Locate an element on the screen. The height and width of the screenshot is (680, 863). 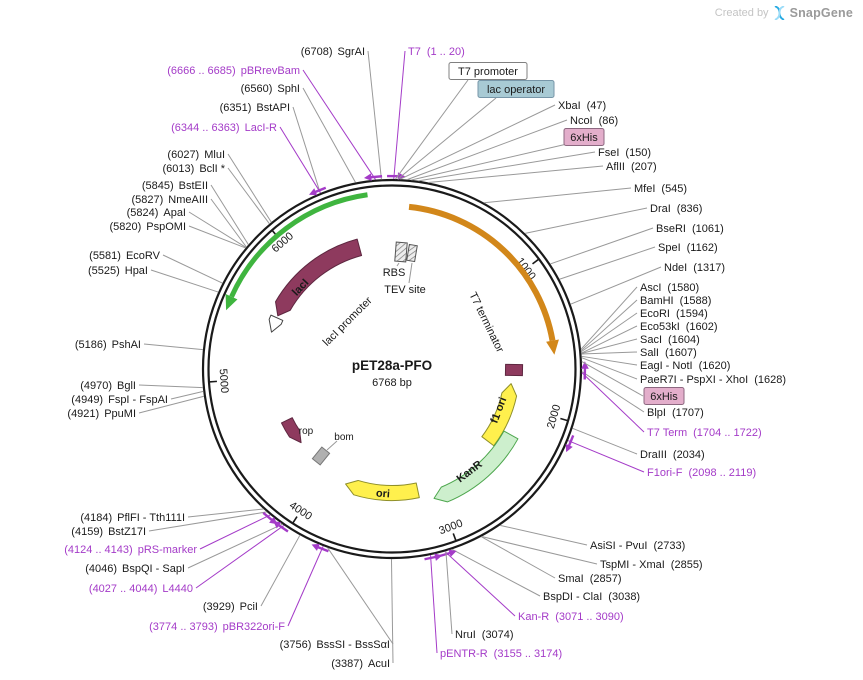
primer-label-pbr322ori-f: (3774 .. 3793) pBR322ori-F is located at coordinates (217, 627).